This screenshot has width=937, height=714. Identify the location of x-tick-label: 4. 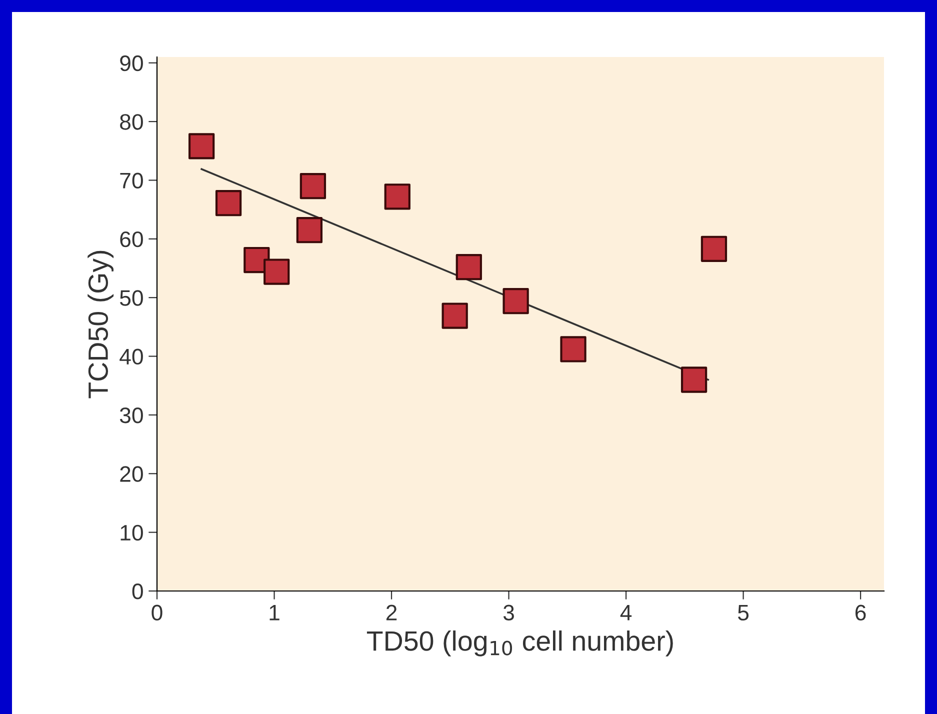
(626, 612).